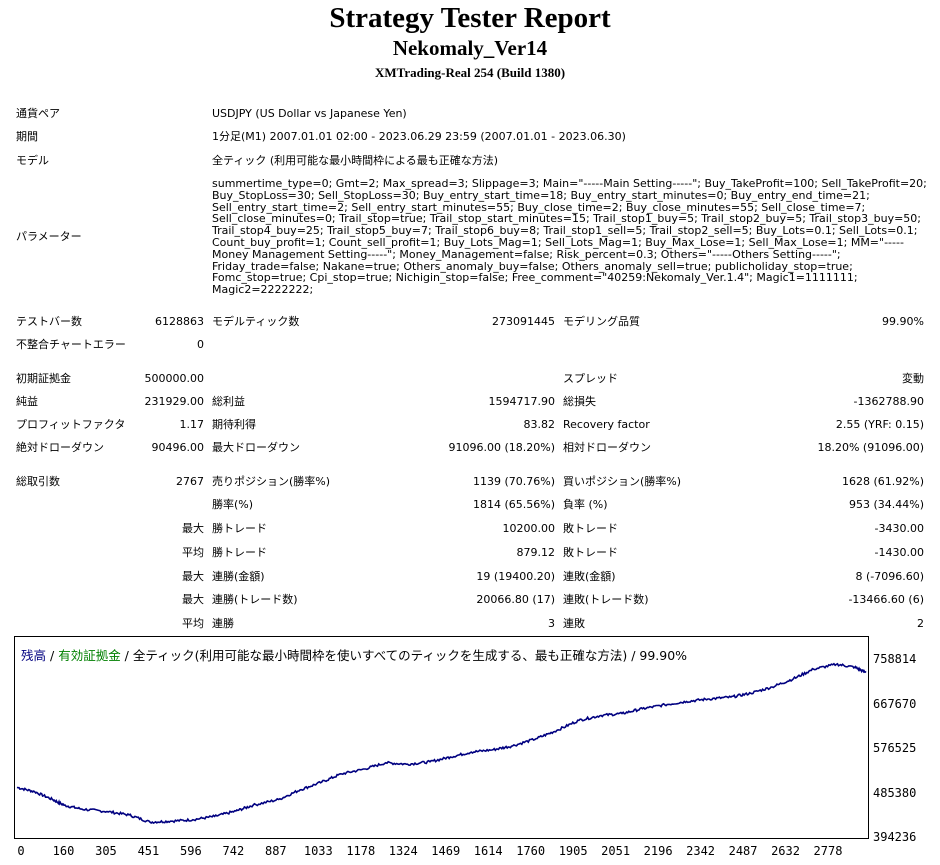  What do you see at coordinates (190, 481) in the screenshot?
I see `trades-value: 2767` at bounding box center [190, 481].